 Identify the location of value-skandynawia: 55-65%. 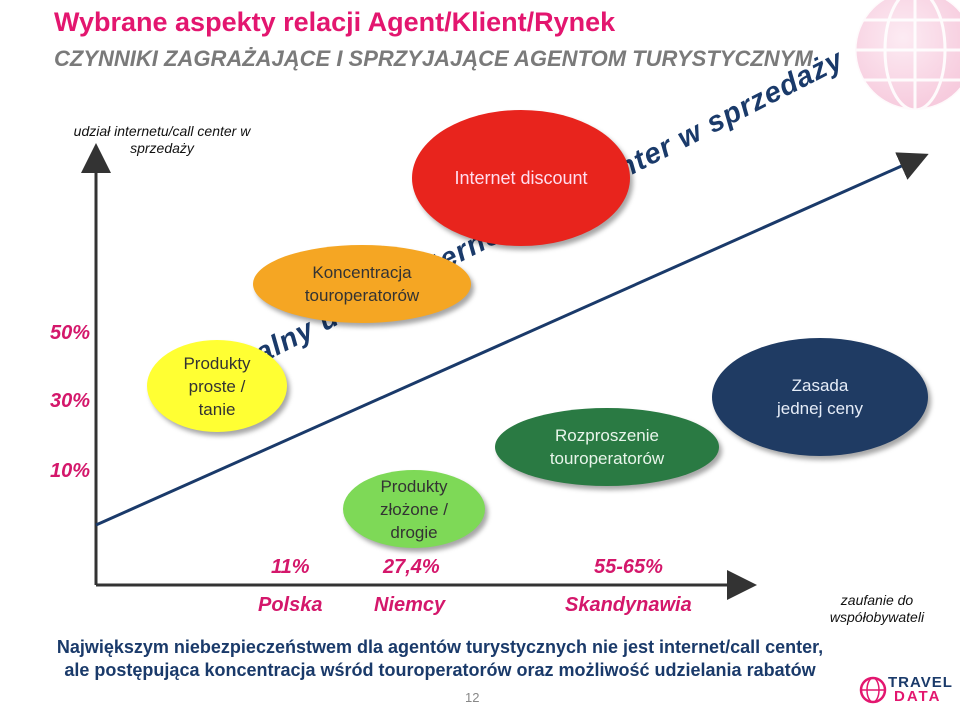
(628, 567).